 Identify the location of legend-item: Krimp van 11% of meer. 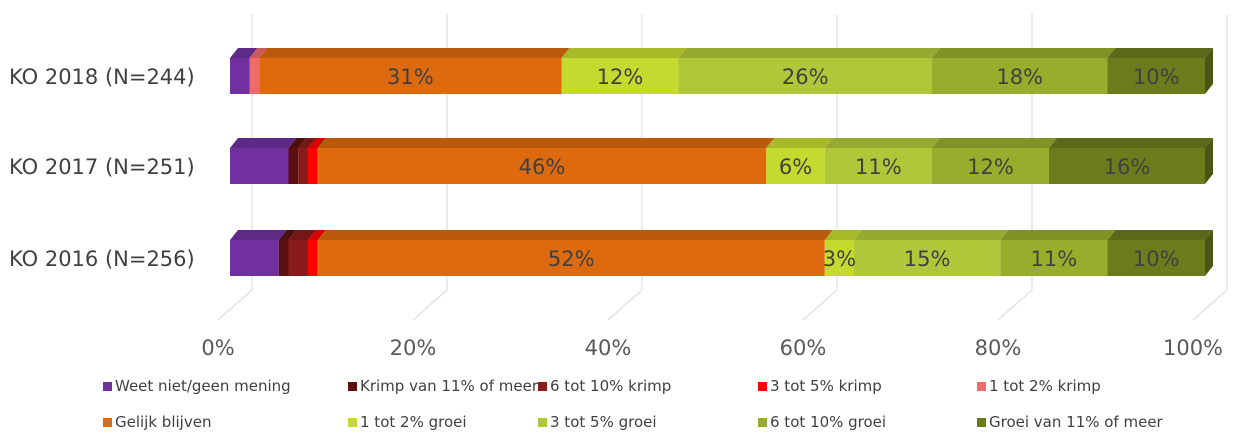
(443, 386).